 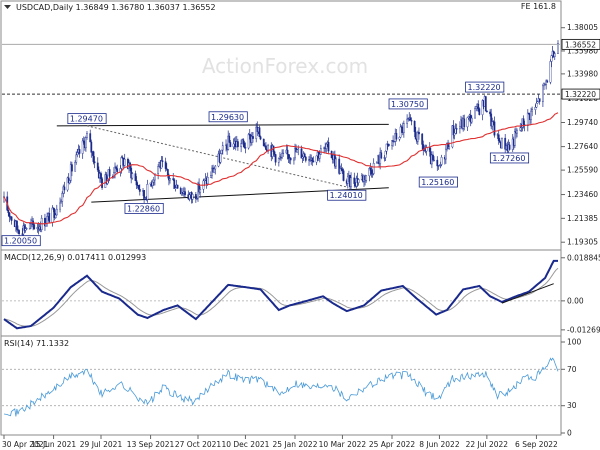 I want to click on price-annotation-label: 1.29470, so click(x=86, y=119).